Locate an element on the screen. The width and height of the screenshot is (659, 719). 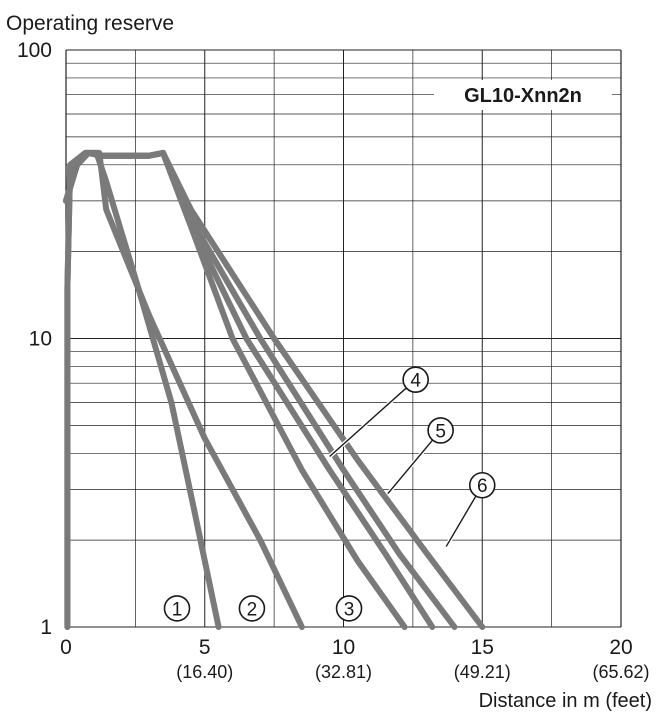
callout-number: 3 is located at coordinates (349, 609).